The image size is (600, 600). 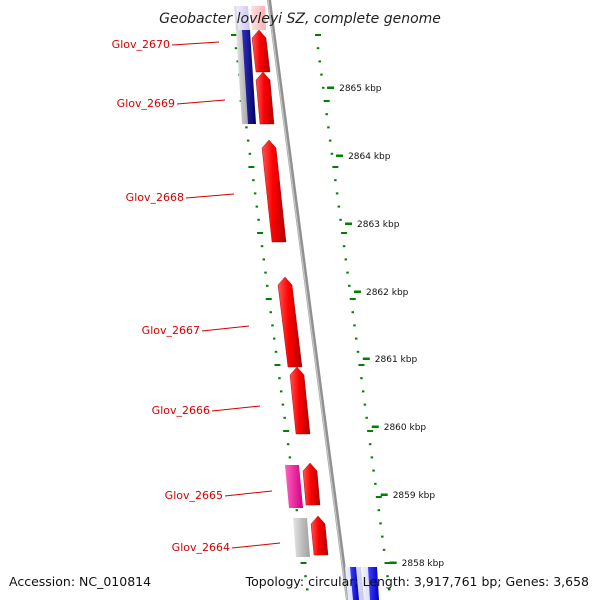 I want to click on genome-backbone, so click(x=308, y=300).